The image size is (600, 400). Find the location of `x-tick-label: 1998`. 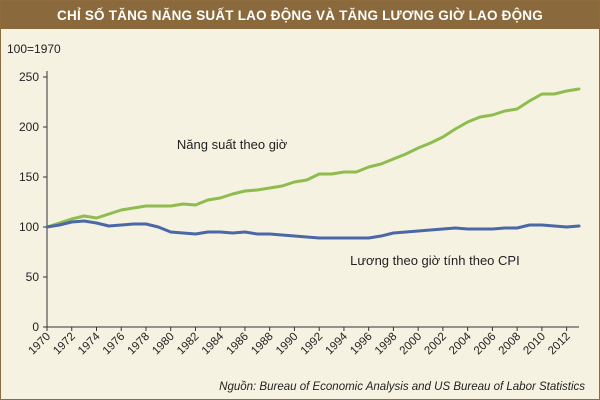

x-tick-label: 1998 is located at coordinates (386, 344).